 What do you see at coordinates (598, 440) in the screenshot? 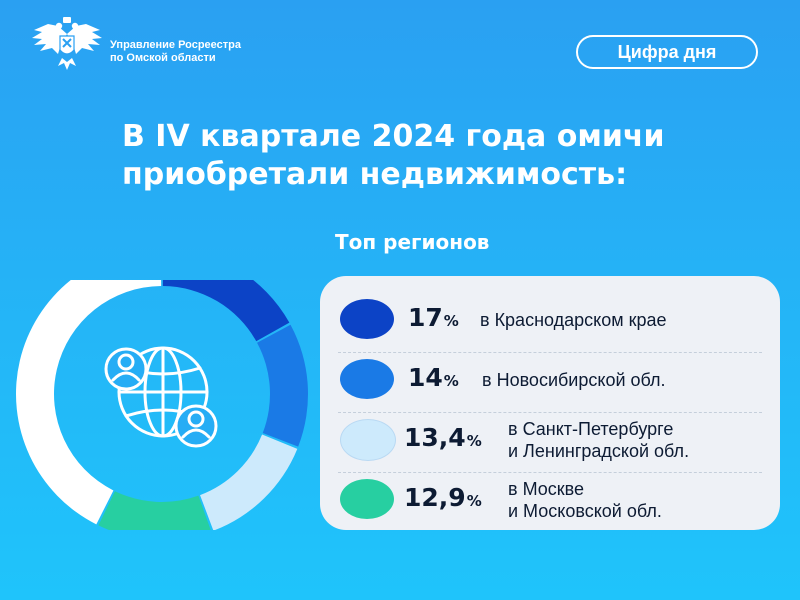
I see `legend-label: в Санкт-Петербурге и Ленинградской обл.` at bounding box center [598, 440].